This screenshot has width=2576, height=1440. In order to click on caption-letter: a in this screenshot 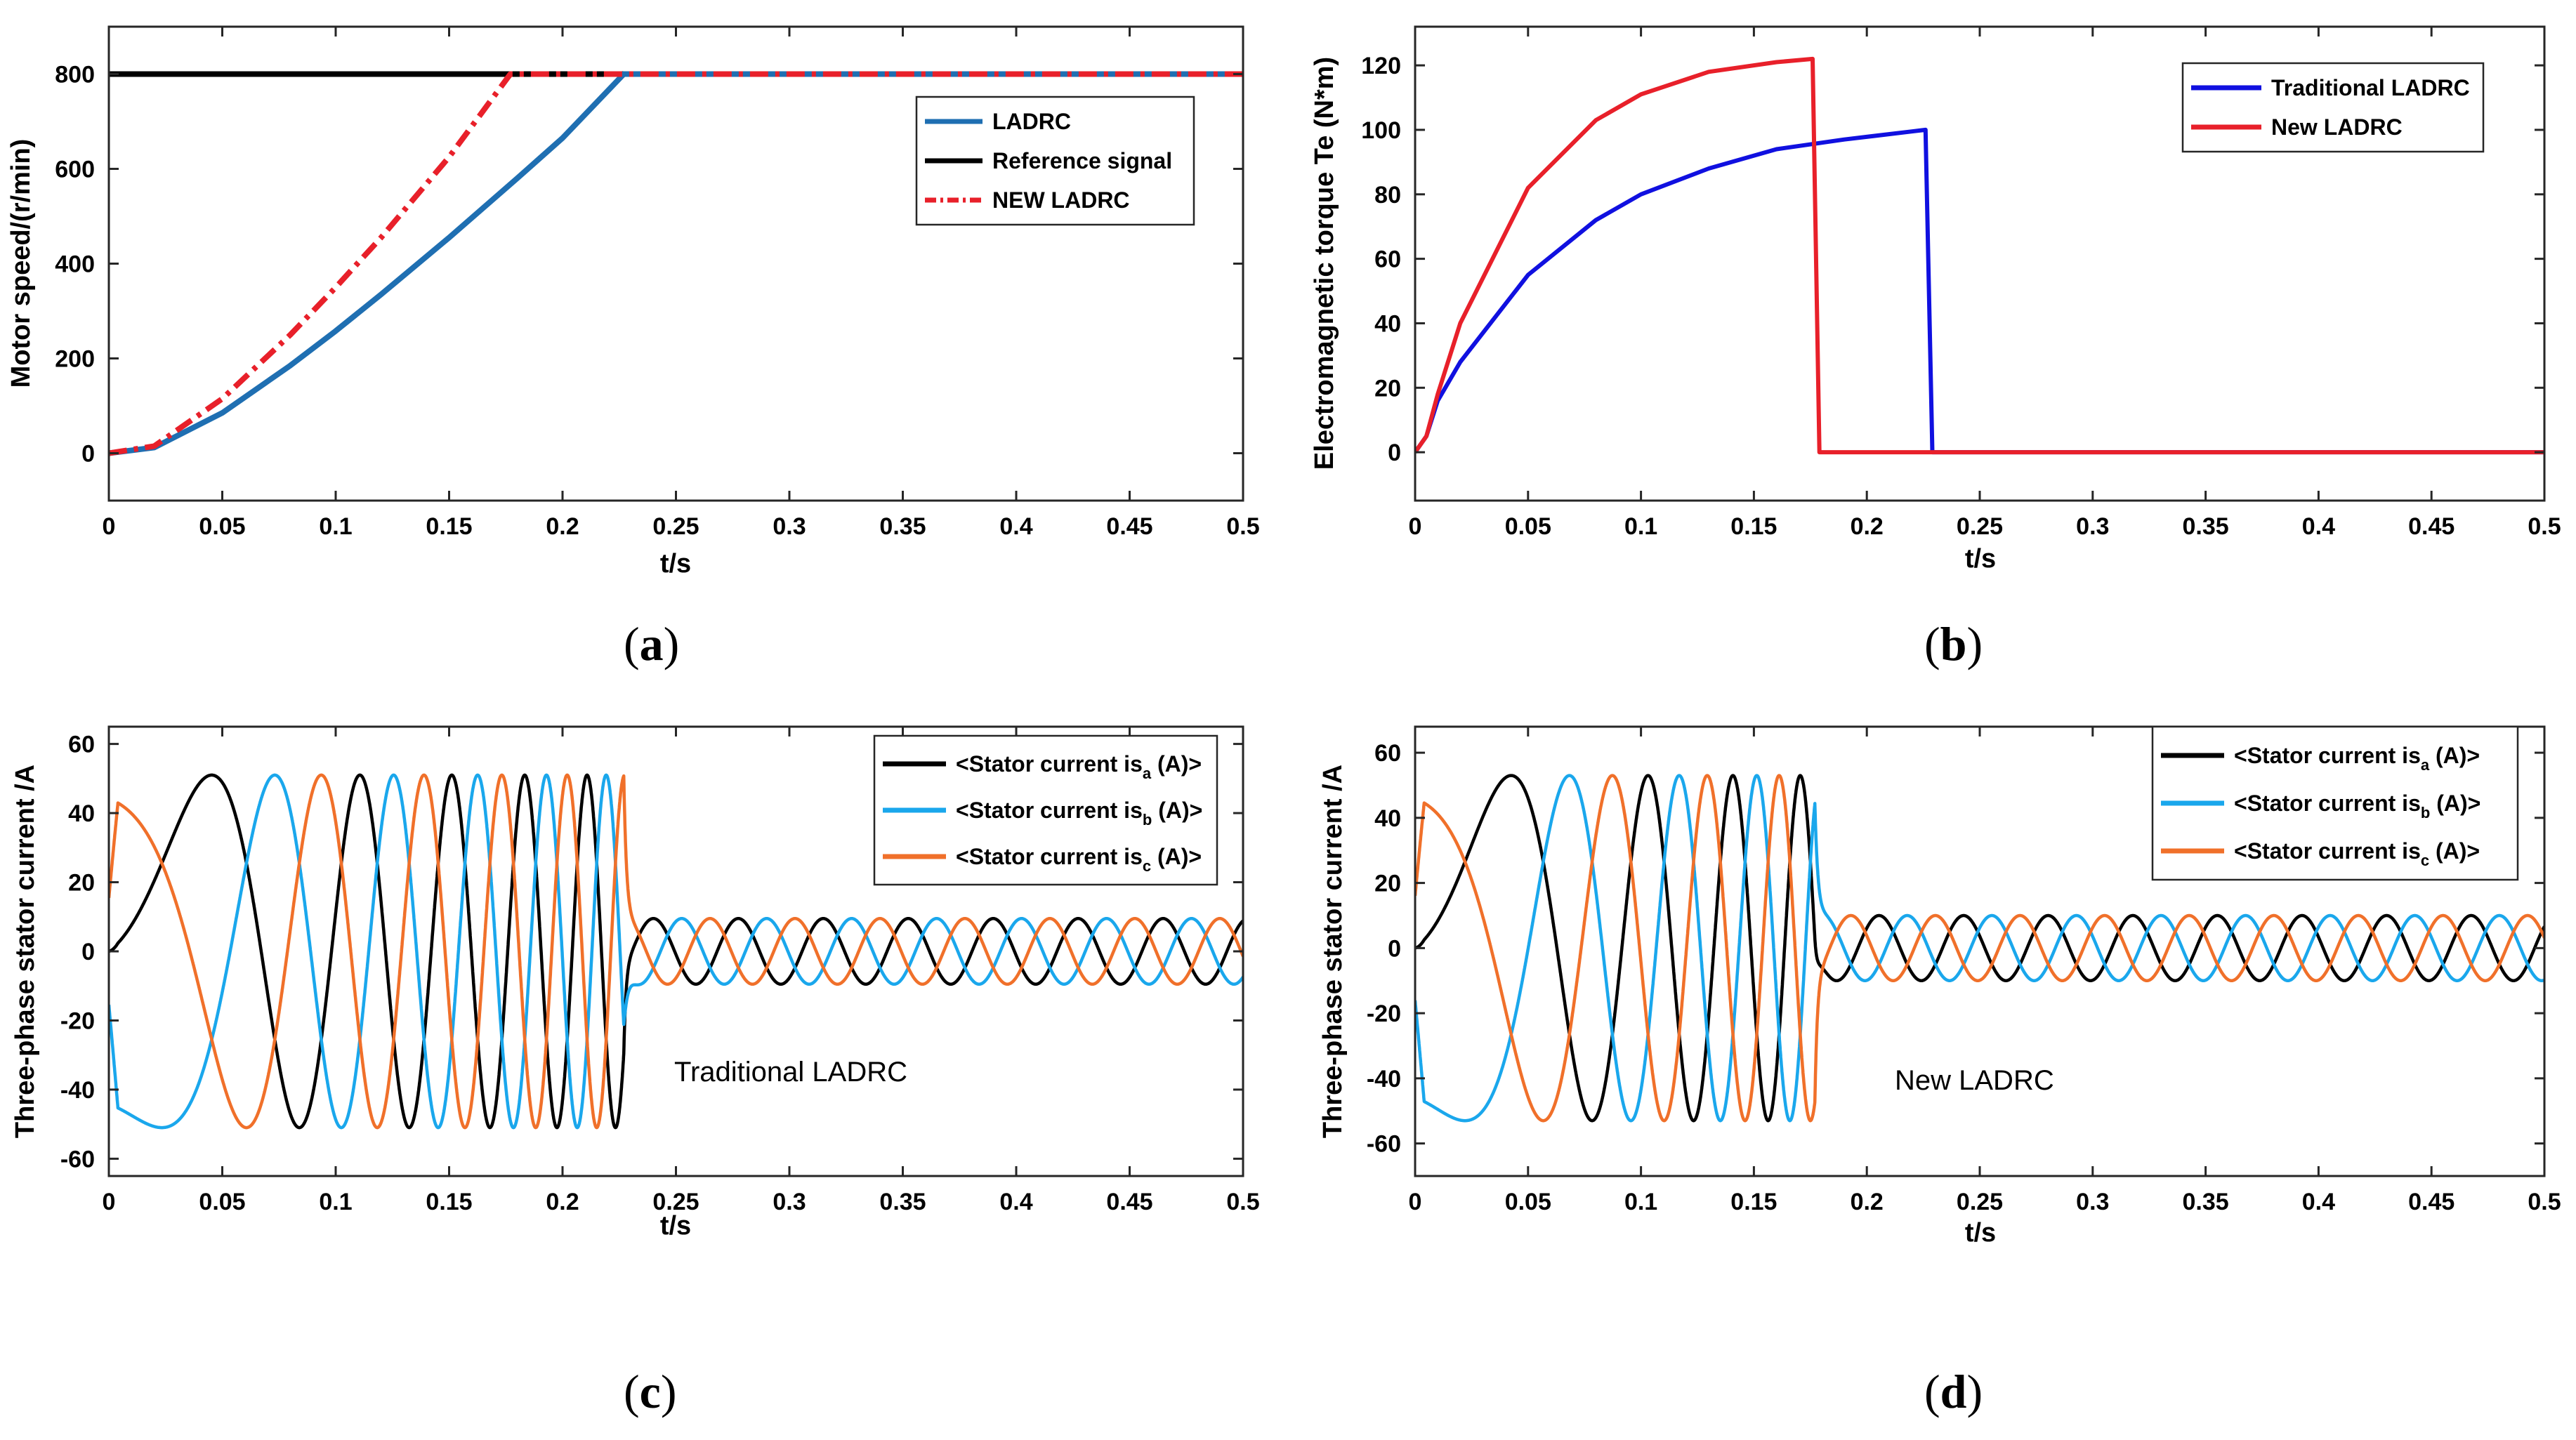, I will do `click(652, 644)`.